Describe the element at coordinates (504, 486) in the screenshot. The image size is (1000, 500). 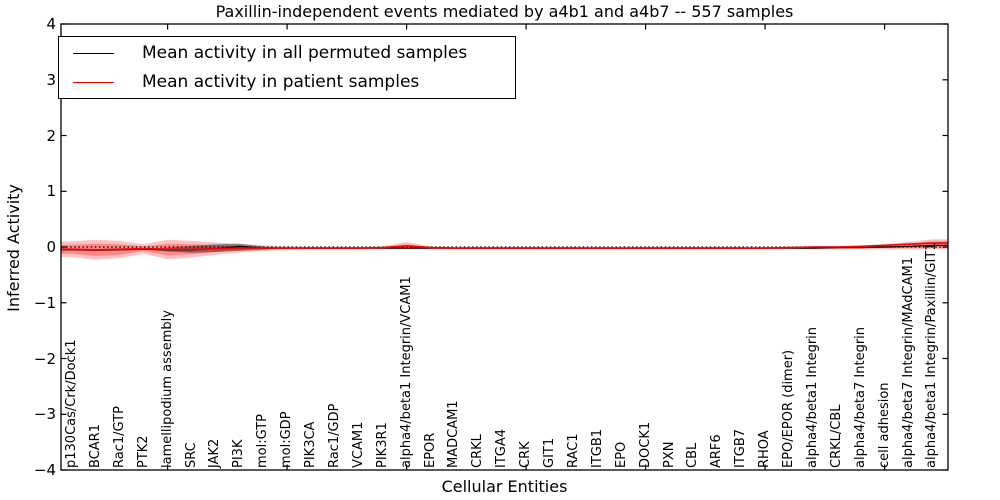
I see `x-axis-label: Cellular Entities` at that location.